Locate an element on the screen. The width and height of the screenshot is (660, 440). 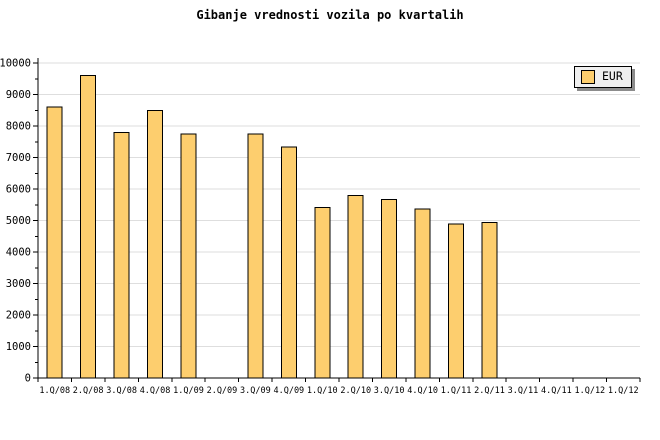
legend-box: EUR is located at coordinates (603, 77).